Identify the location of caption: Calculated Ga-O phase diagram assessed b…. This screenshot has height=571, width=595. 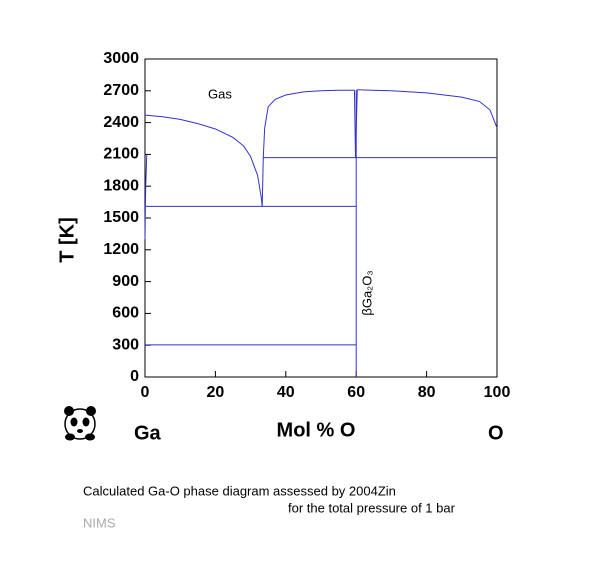
(239, 490).